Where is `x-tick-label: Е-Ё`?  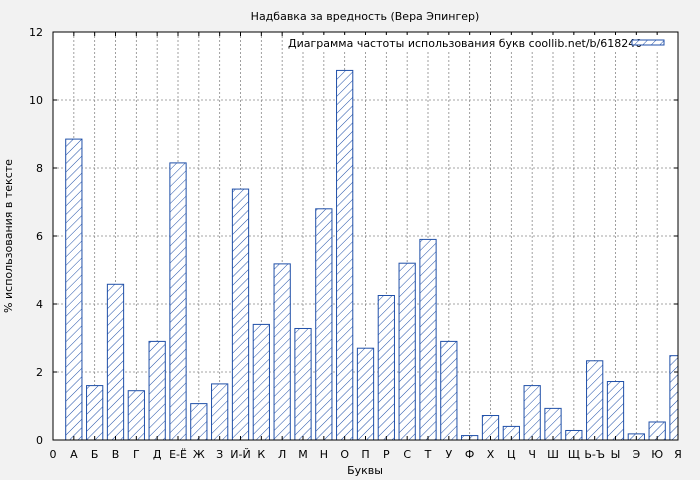
x-tick-label: Е-Ё is located at coordinates (178, 454).